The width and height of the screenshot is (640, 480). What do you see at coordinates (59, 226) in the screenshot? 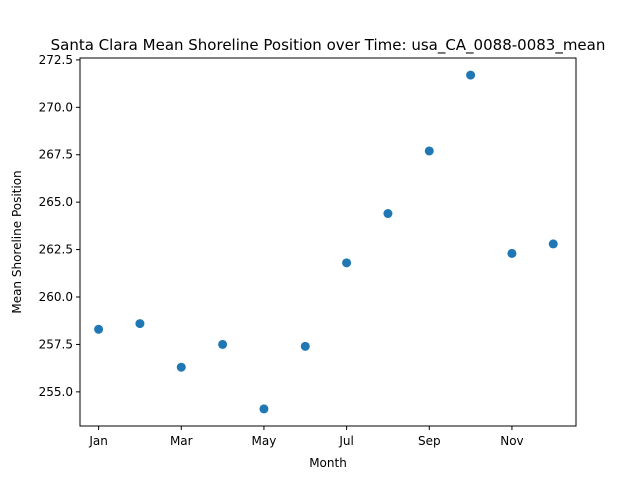
I see `y-axis: 255.0 257.5 260.0 262.5 265.0 267.5 270.0 272.5` at bounding box center [59, 226].